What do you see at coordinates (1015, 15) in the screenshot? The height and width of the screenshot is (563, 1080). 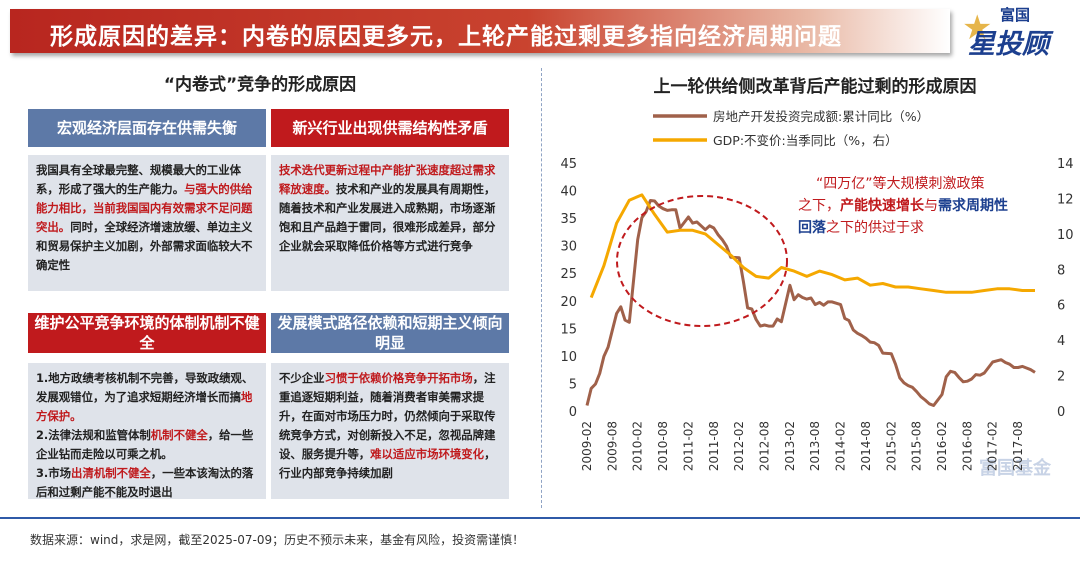 I see `logo-small-text: 富国` at bounding box center [1015, 15].